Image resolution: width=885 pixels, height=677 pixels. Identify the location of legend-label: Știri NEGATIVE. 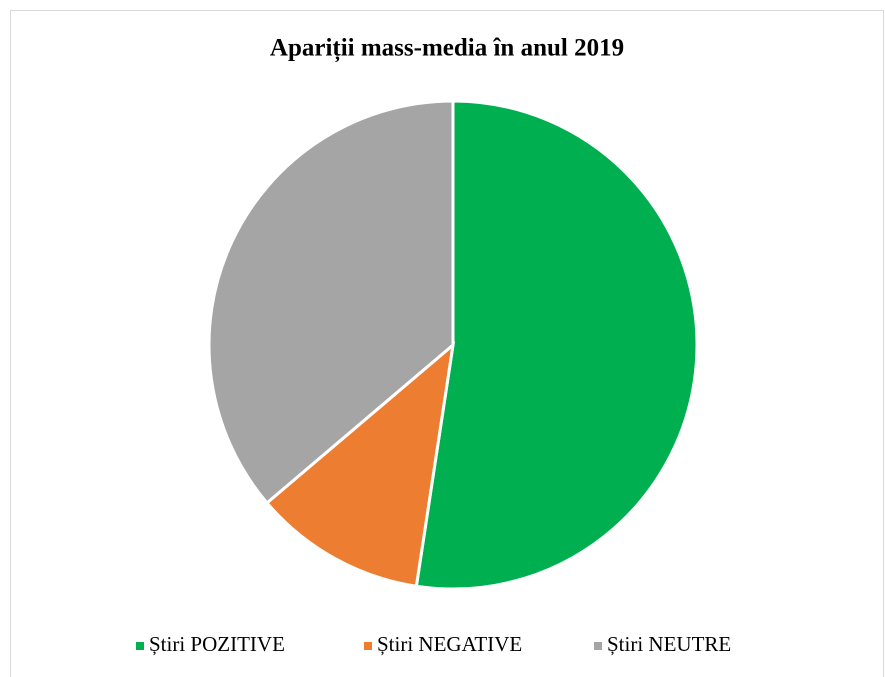
(449, 644).